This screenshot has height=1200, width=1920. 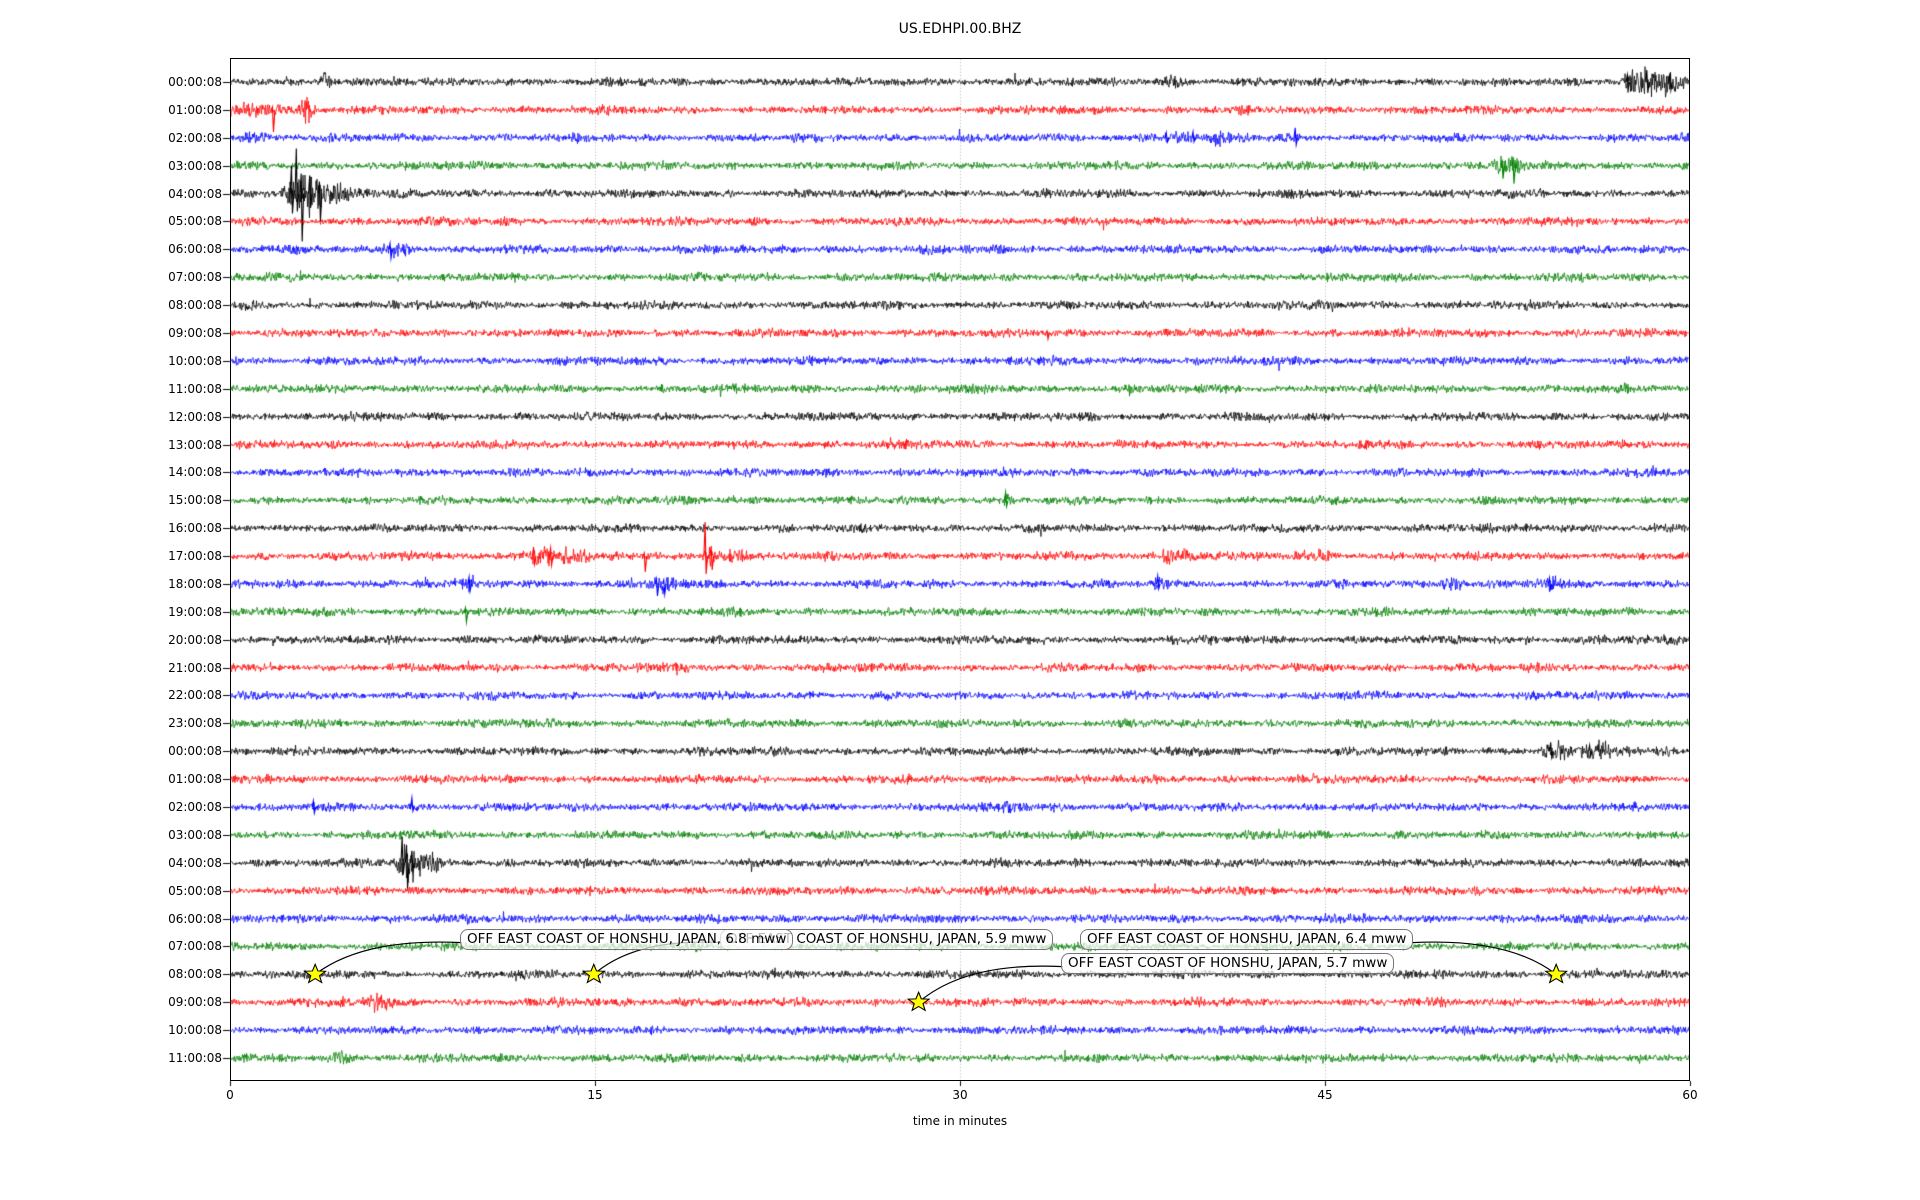 What do you see at coordinates (595, 1095) in the screenshot?
I see `x-tick-label: 15` at bounding box center [595, 1095].